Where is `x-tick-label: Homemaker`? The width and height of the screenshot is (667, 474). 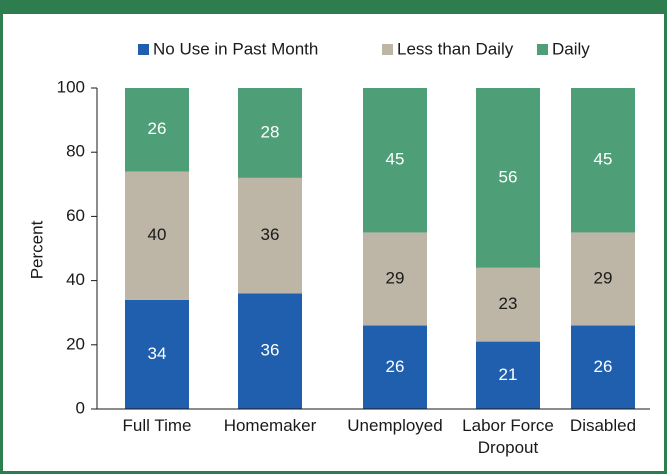 x-tick-label: Homemaker is located at coordinates (270, 425).